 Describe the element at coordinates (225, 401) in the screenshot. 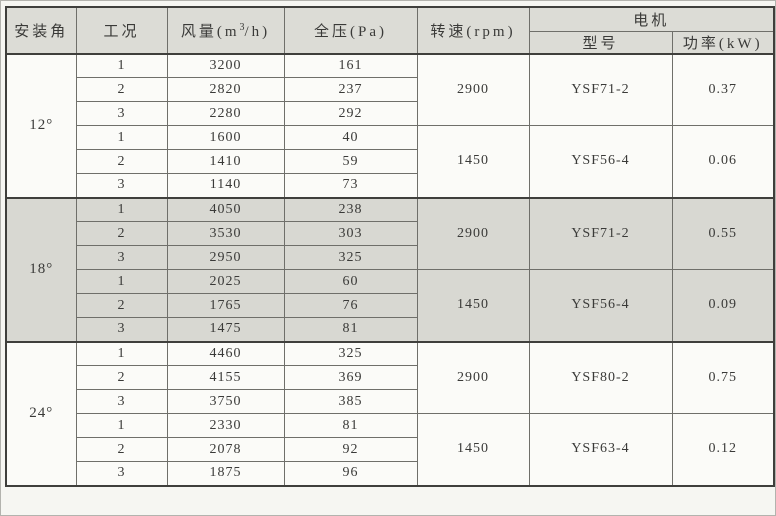

I see `cell-airflow: 3750` at that location.